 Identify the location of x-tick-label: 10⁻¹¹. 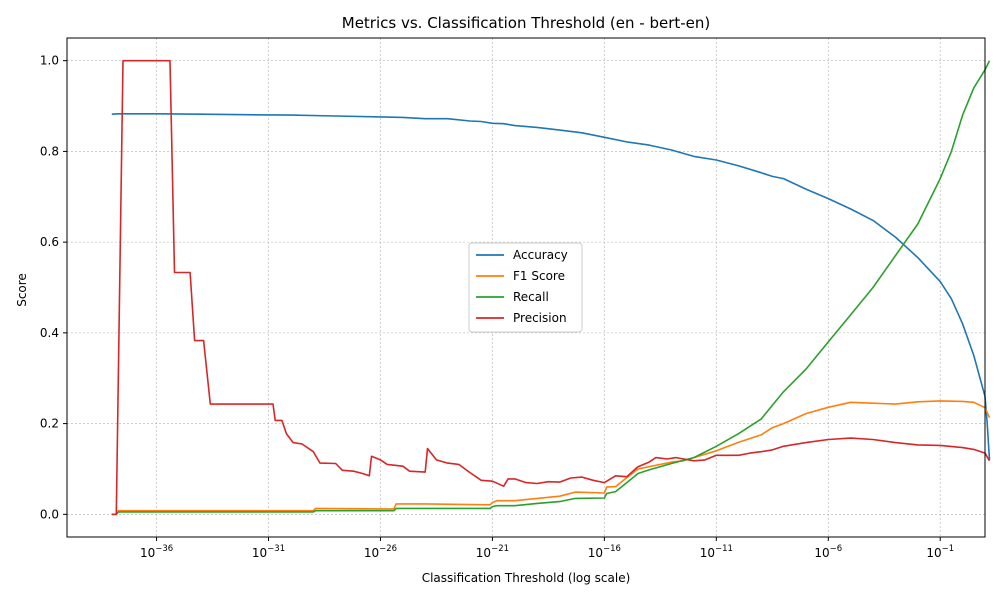
(716, 552).